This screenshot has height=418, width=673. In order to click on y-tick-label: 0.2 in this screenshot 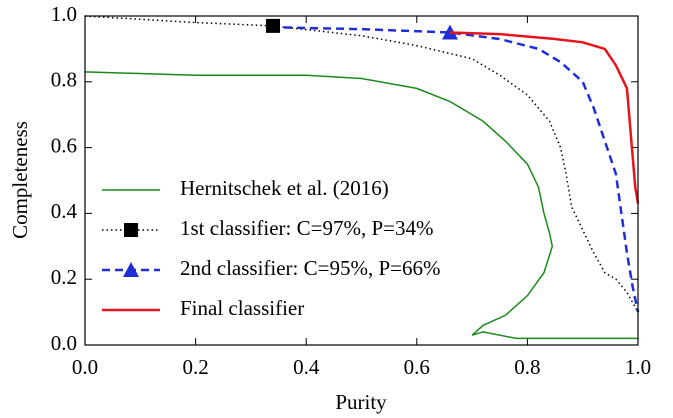, I will do `click(64, 277)`.